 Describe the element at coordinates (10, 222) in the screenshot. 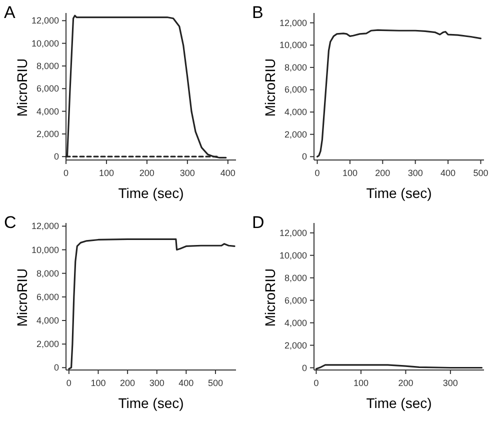

I see `chart-title: C` at that location.